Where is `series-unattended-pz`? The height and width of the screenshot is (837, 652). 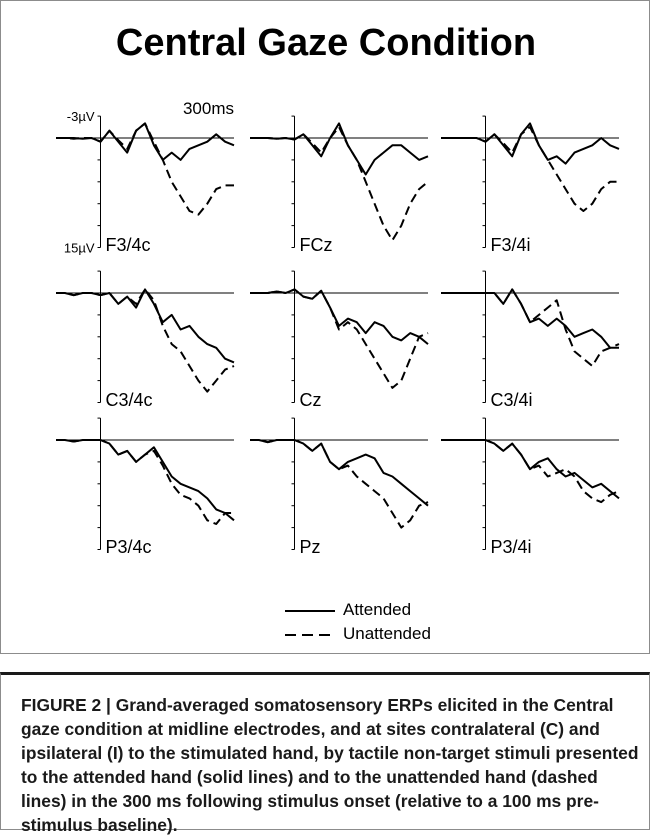
series-unattended-pz is located at coordinates (339, 484).